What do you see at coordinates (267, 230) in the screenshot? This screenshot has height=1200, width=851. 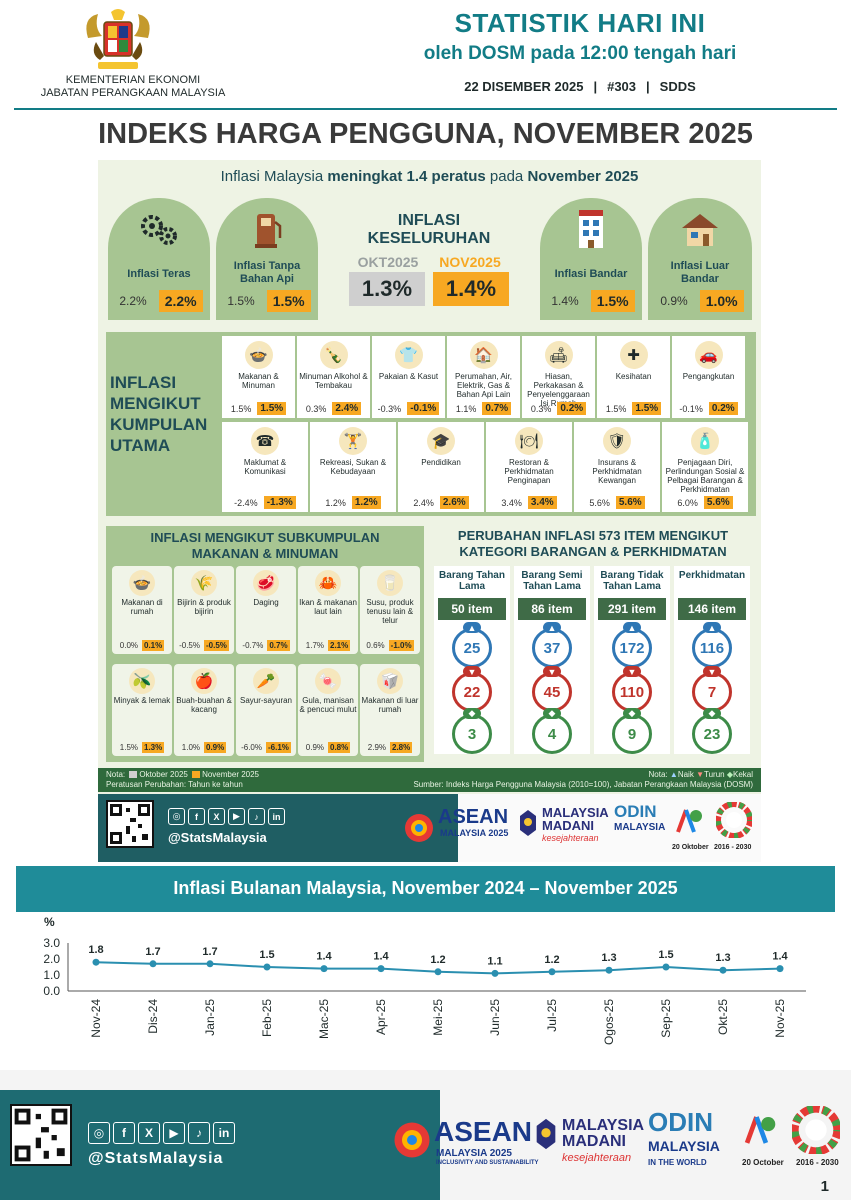 I see `fuel-pump-icon` at bounding box center [267, 230].